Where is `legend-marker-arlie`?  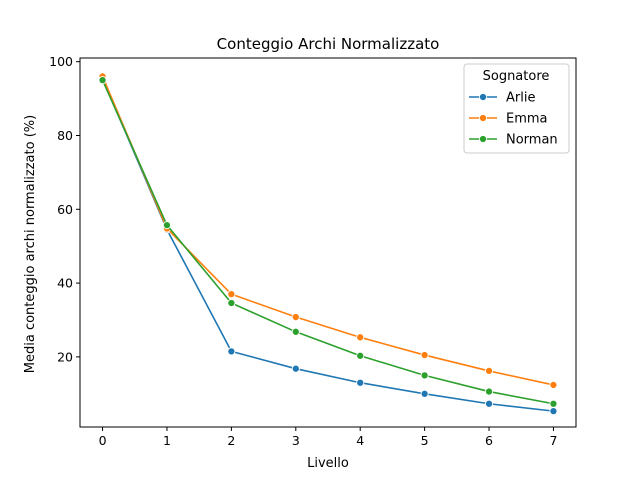 legend-marker-arlie is located at coordinates (483, 97).